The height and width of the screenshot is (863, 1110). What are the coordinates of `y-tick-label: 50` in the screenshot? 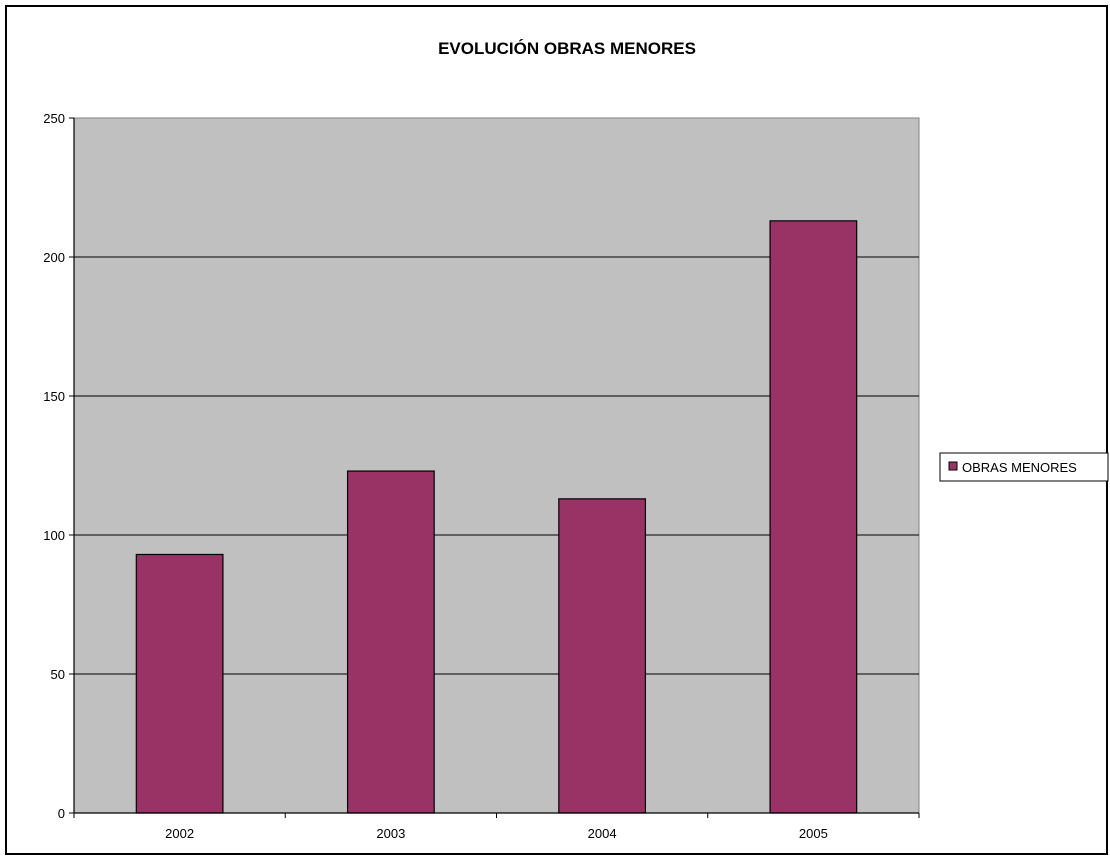 It's located at (58, 674).